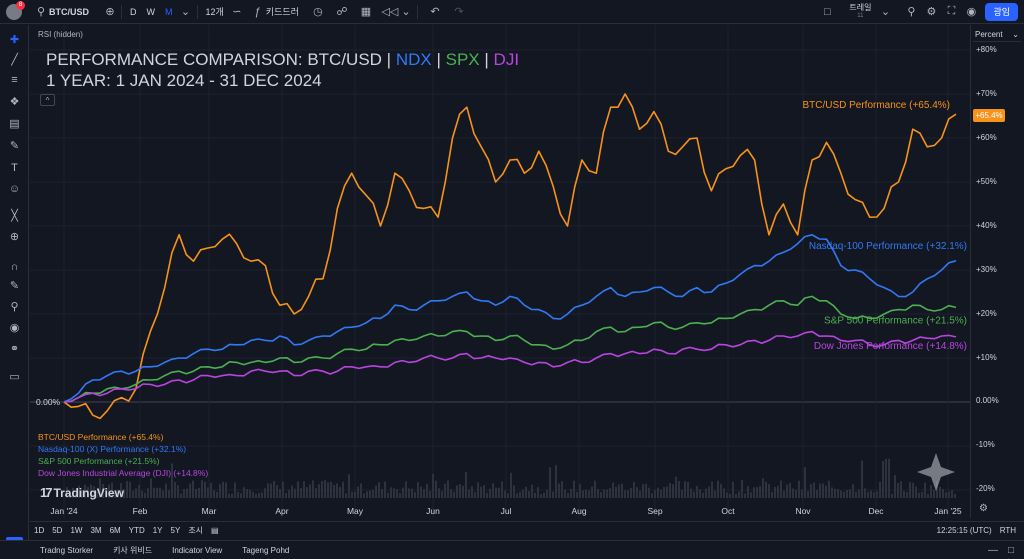  What do you see at coordinates (196, 530) in the screenshot?
I see `range-all: 조시` at bounding box center [196, 530].